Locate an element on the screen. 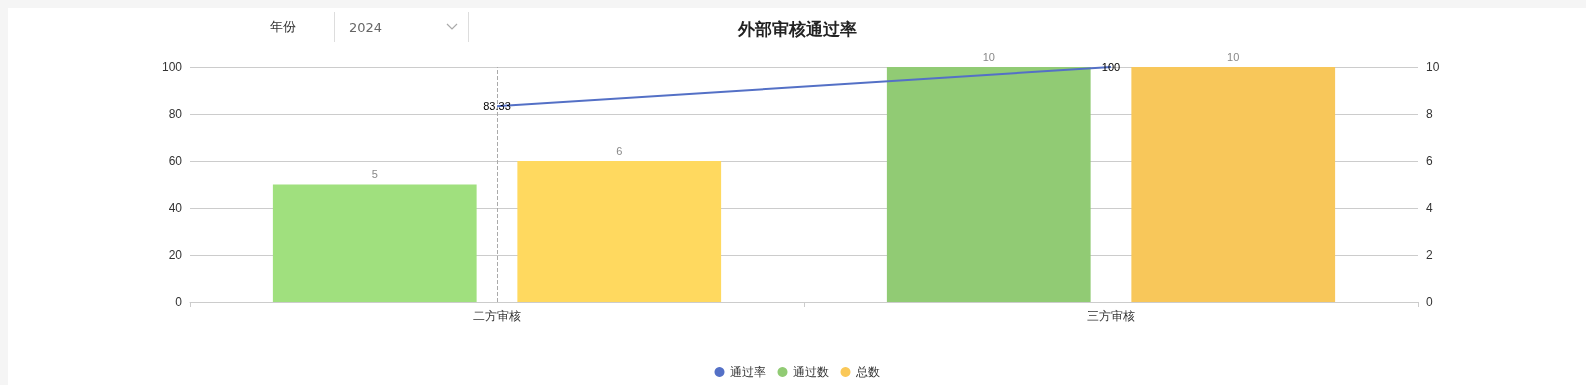 Image resolution: width=1586 pixels, height=385 pixels. legend-label: 通过率 is located at coordinates (747, 372).